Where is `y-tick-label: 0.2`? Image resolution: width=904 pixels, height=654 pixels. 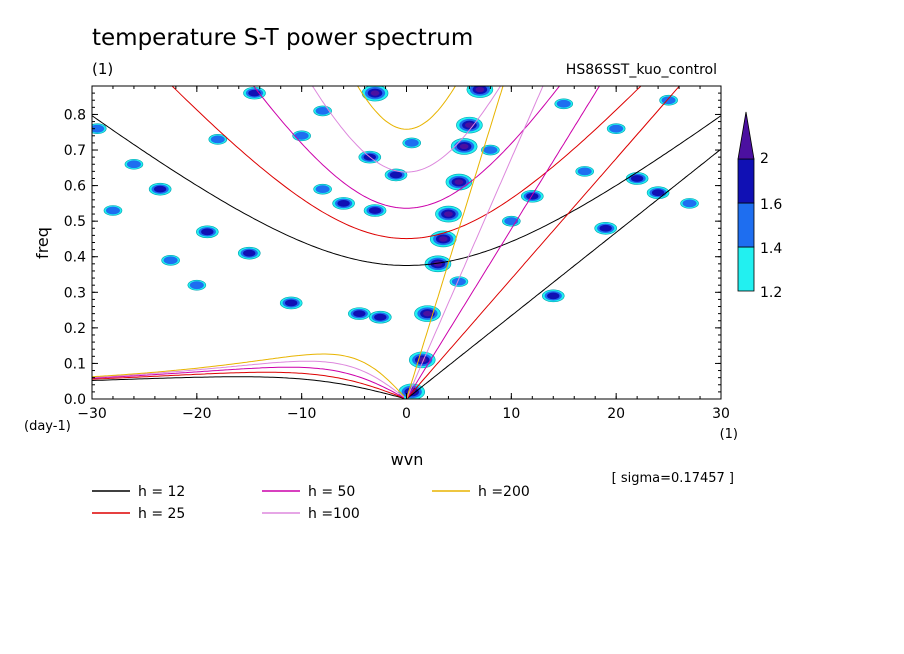 y-tick-label: 0.2 is located at coordinates (75, 329).